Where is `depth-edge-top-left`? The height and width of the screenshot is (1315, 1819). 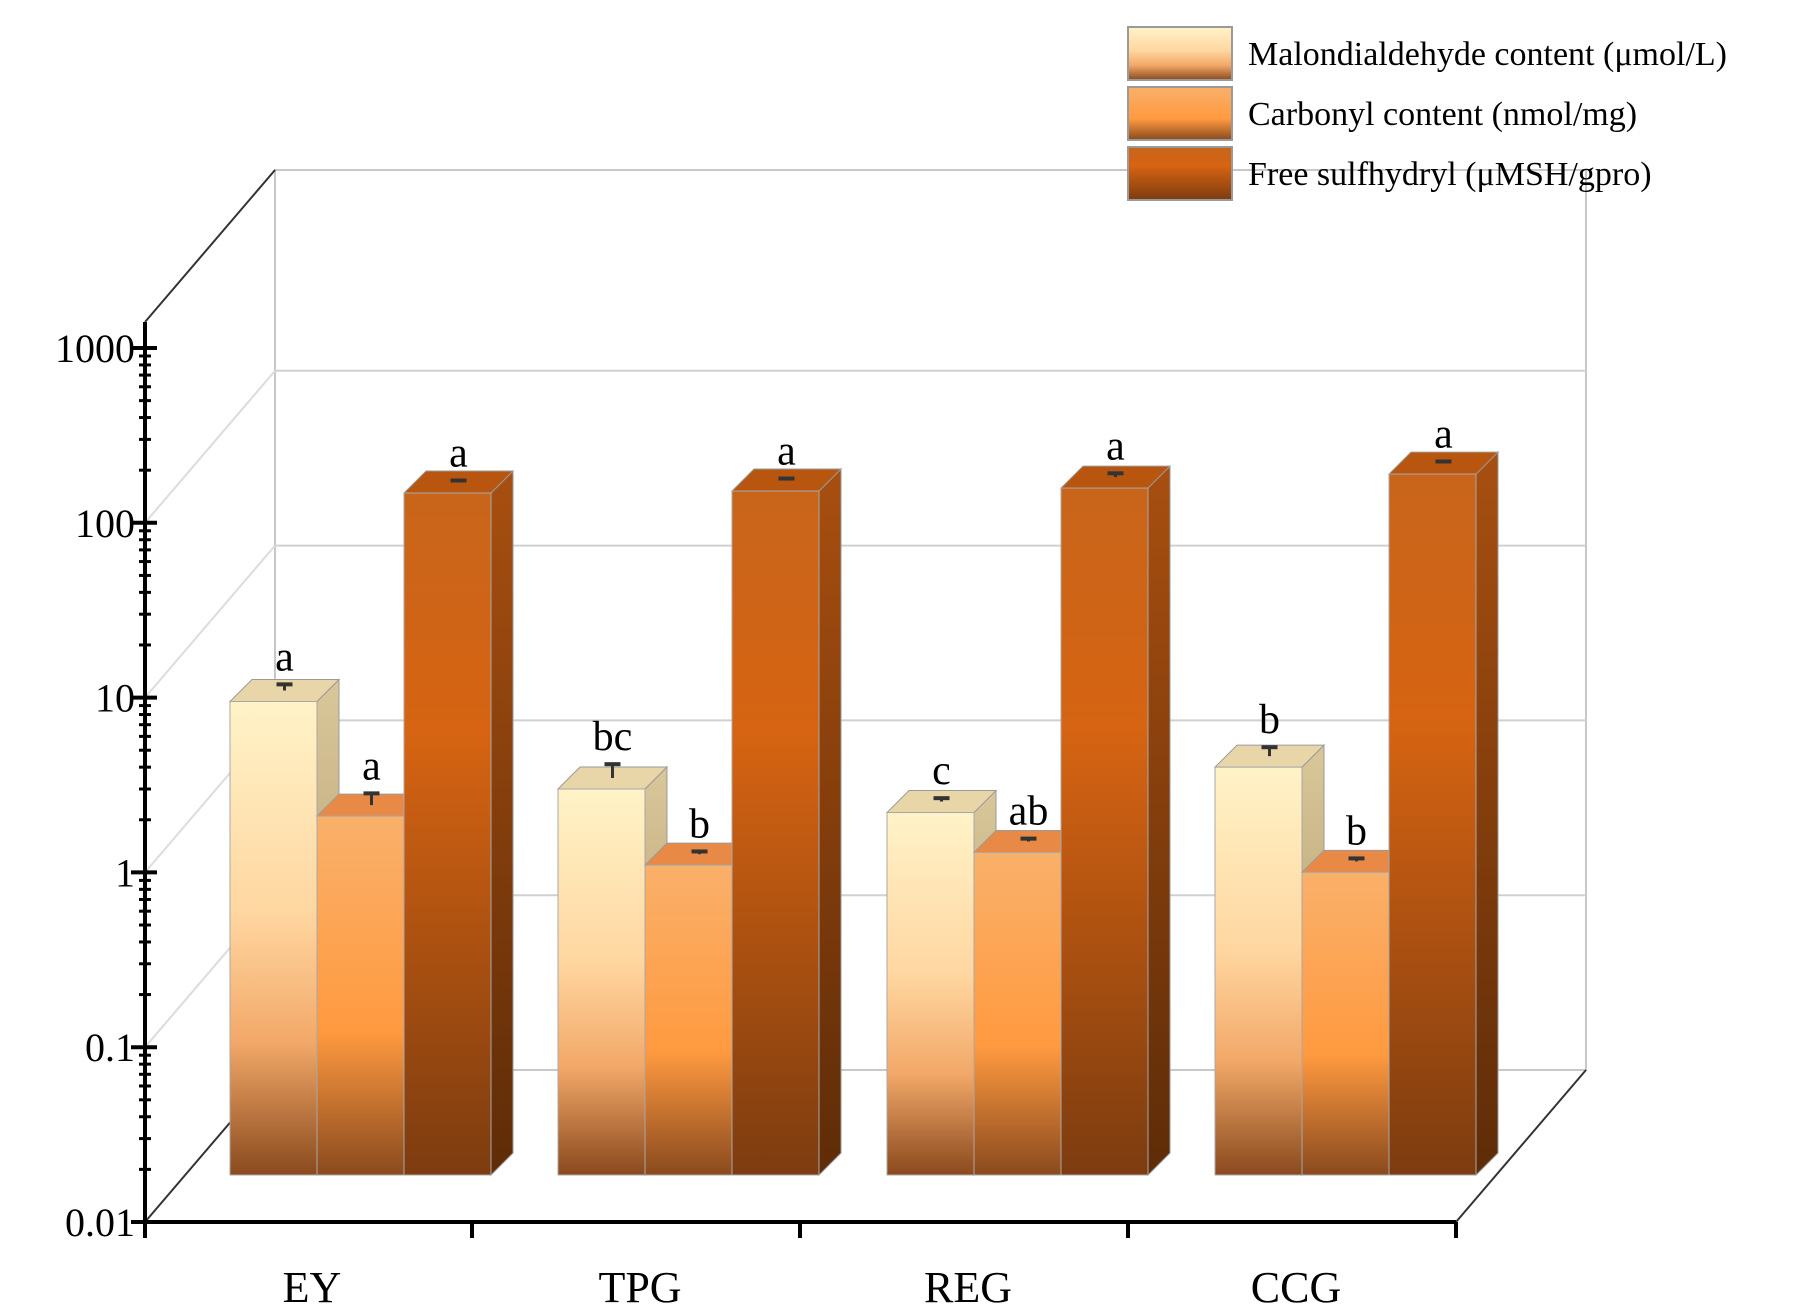 depth-edge-top-left is located at coordinates (210, 246).